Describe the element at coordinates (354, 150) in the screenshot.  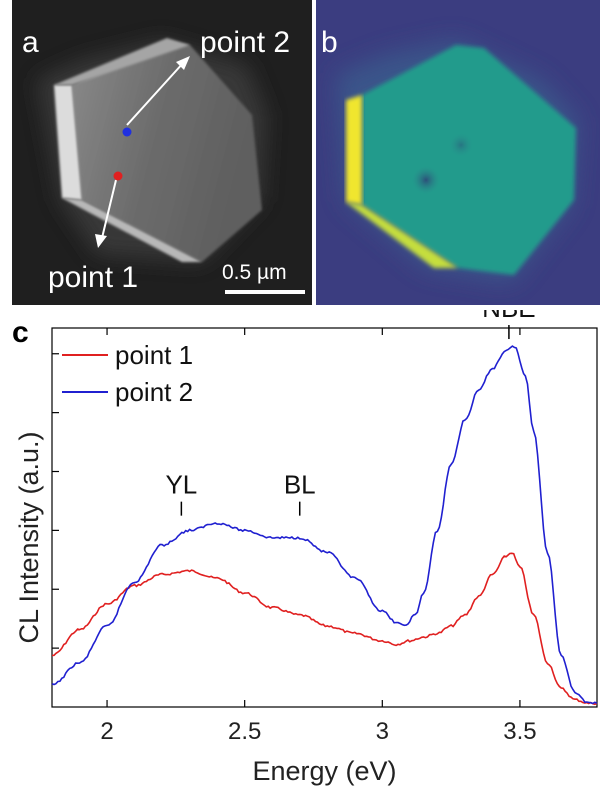
I see `cl-bright-edge` at that location.